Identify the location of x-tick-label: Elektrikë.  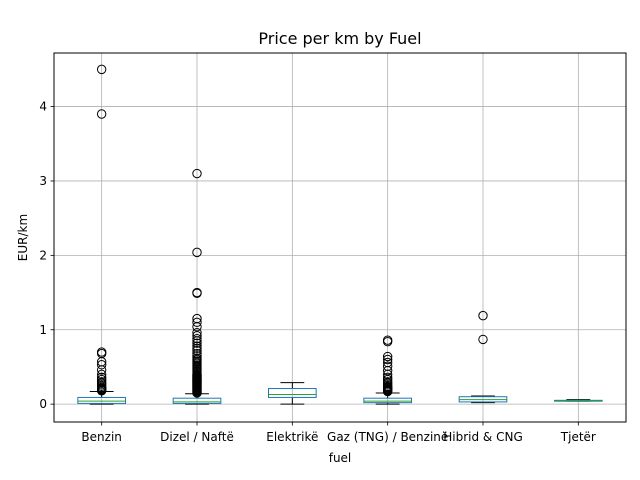
(292, 437).